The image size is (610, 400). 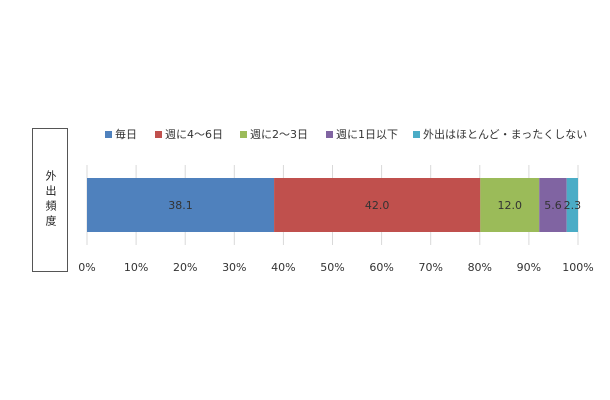 What do you see at coordinates (234, 267) in the screenshot?
I see `x-tick-label: 30%` at bounding box center [234, 267].